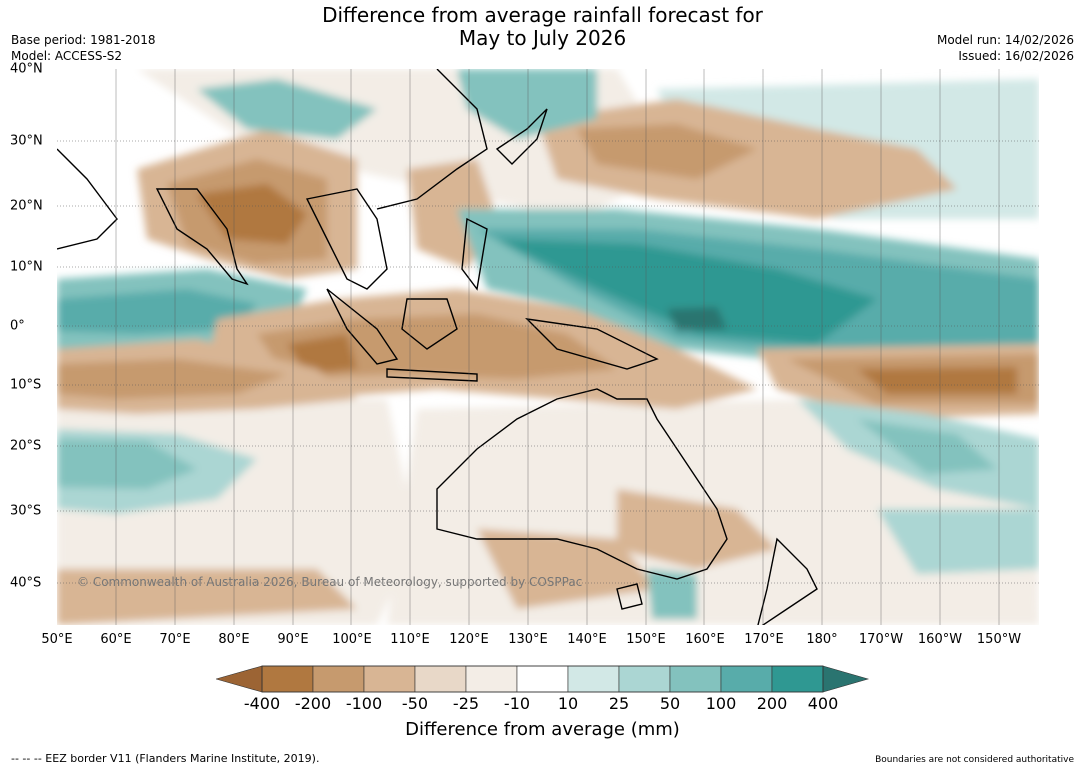 Image resolution: width=1085 pixels, height=770 pixels. Describe the element at coordinates (262, 703) in the screenshot. I see `colorbar-tick-label: -400` at that location.